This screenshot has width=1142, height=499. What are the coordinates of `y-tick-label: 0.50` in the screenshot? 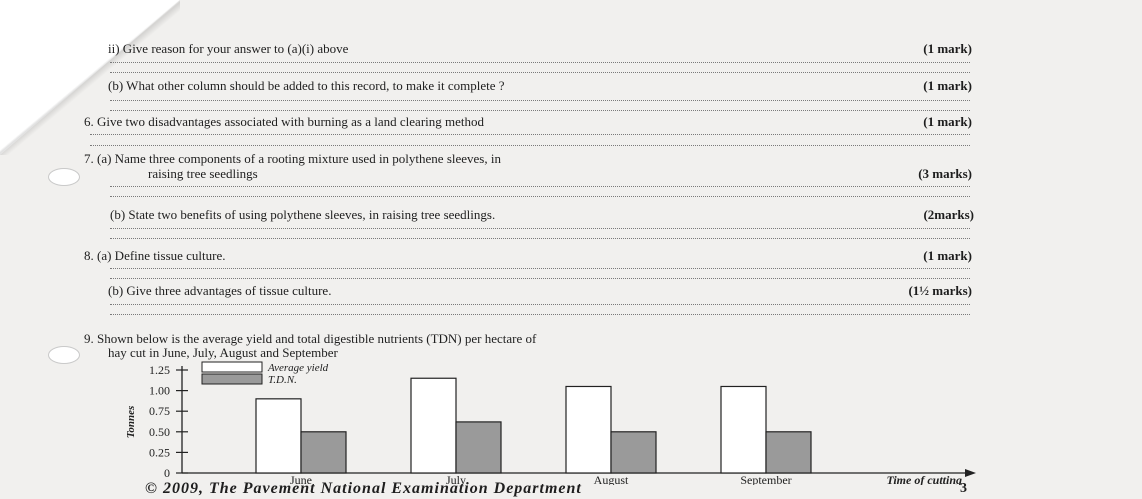 It's located at (159, 432).